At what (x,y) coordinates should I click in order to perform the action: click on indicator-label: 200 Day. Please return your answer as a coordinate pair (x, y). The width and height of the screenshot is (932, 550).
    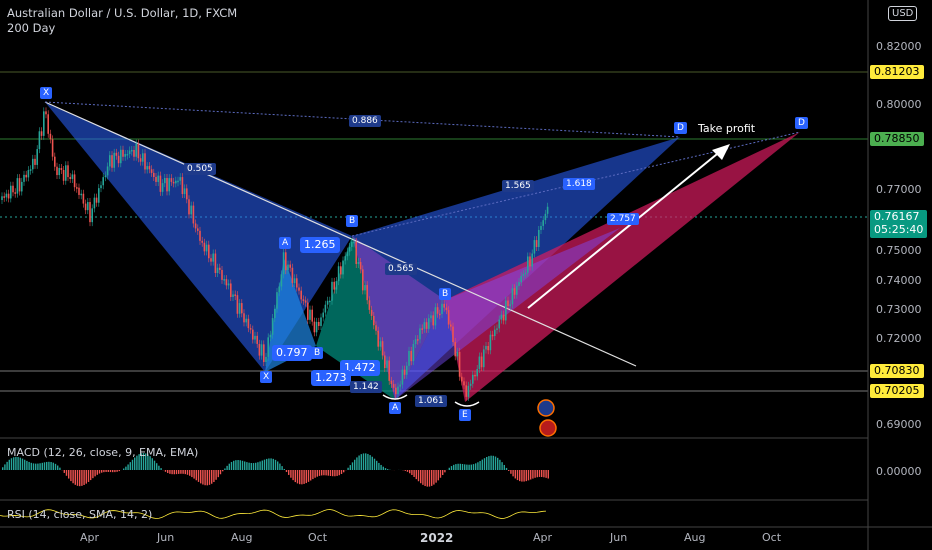
    Looking at the image, I should click on (31, 28).